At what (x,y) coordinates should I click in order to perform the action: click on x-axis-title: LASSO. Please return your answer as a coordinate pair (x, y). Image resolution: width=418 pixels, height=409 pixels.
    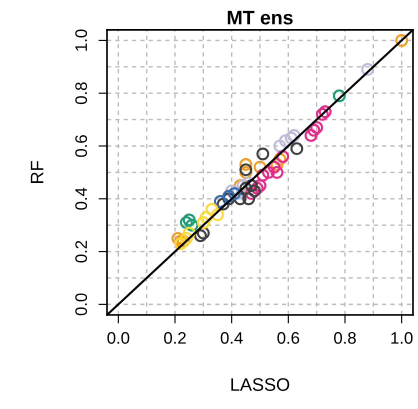
    Looking at the image, I should click on (260, 384).